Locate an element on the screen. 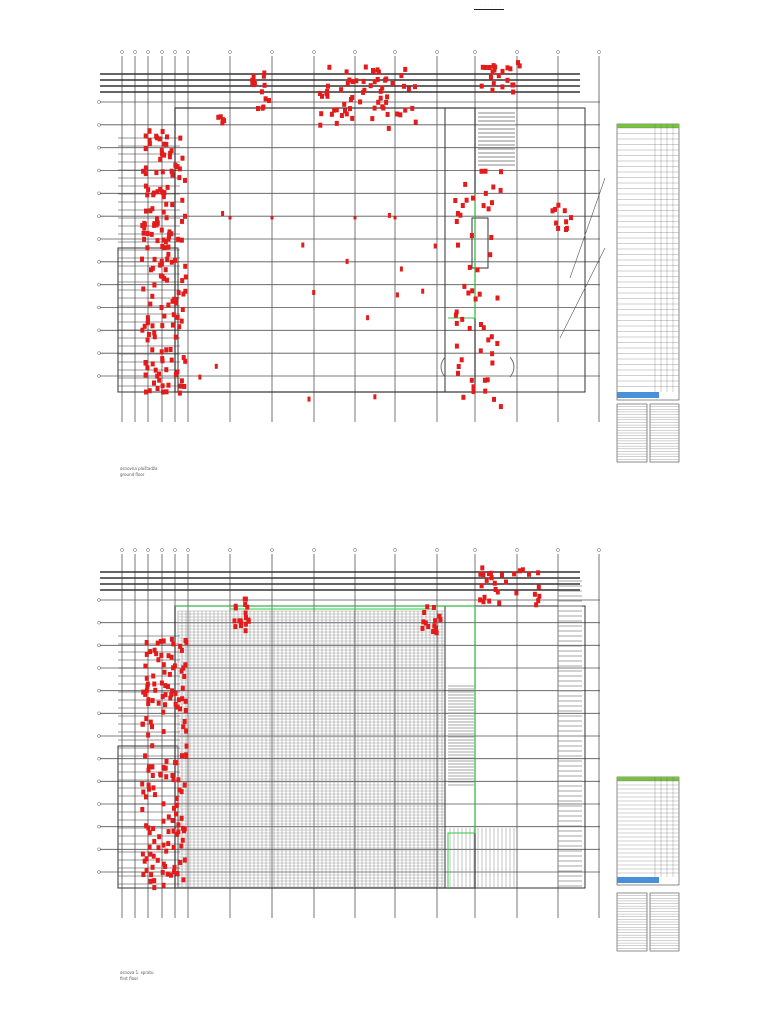 This screenshot has width=768, height=1024. ground-floor-label-local: osnovna ploštadža is located at coordinates (139, 468).